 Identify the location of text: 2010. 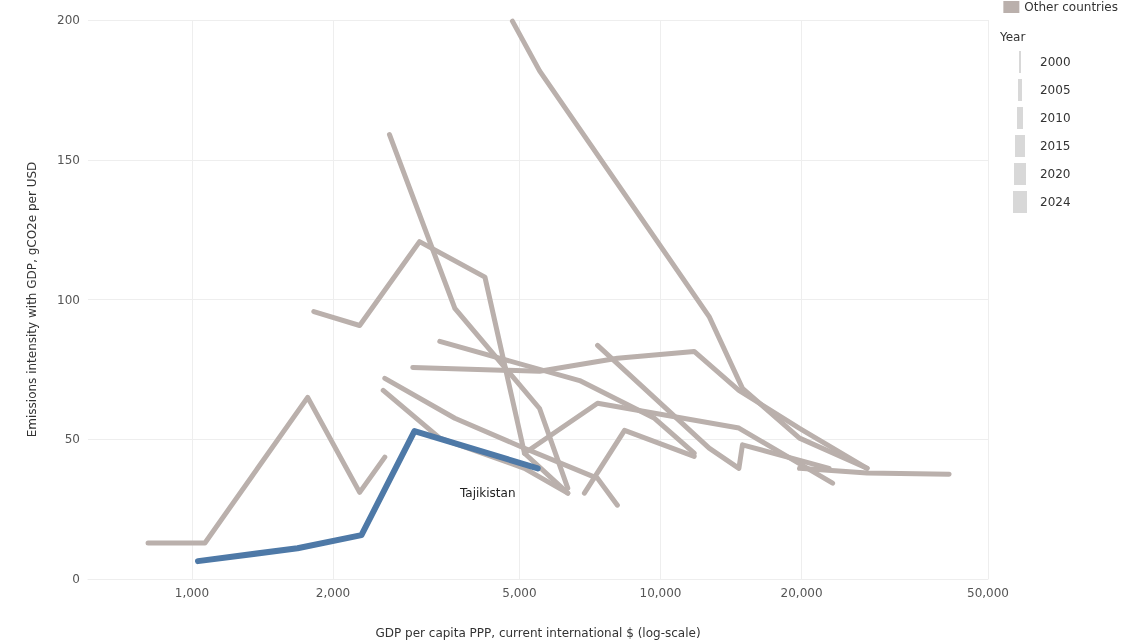
(1055, 118).